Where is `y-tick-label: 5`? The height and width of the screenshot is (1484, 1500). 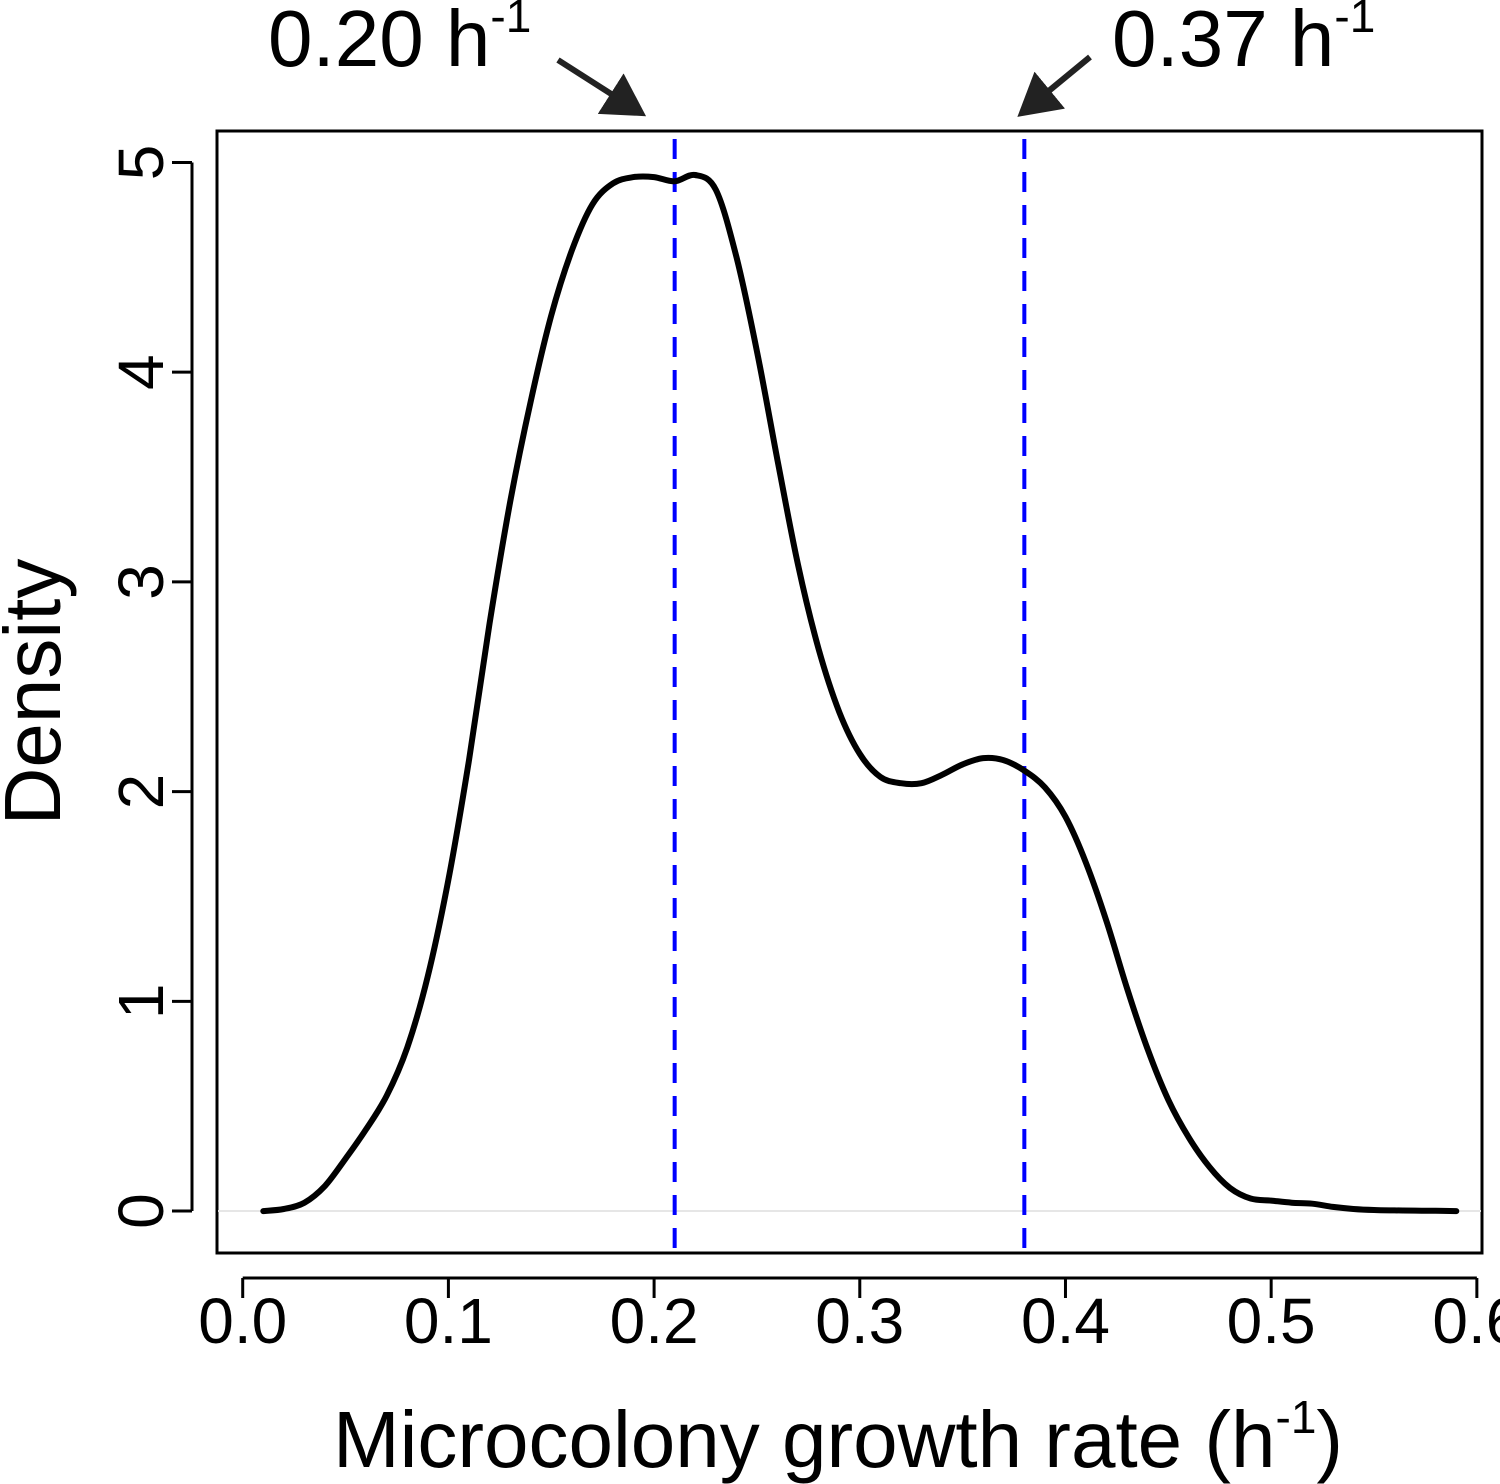
y-tick-label: 5 is located at coordinates (141, 163).